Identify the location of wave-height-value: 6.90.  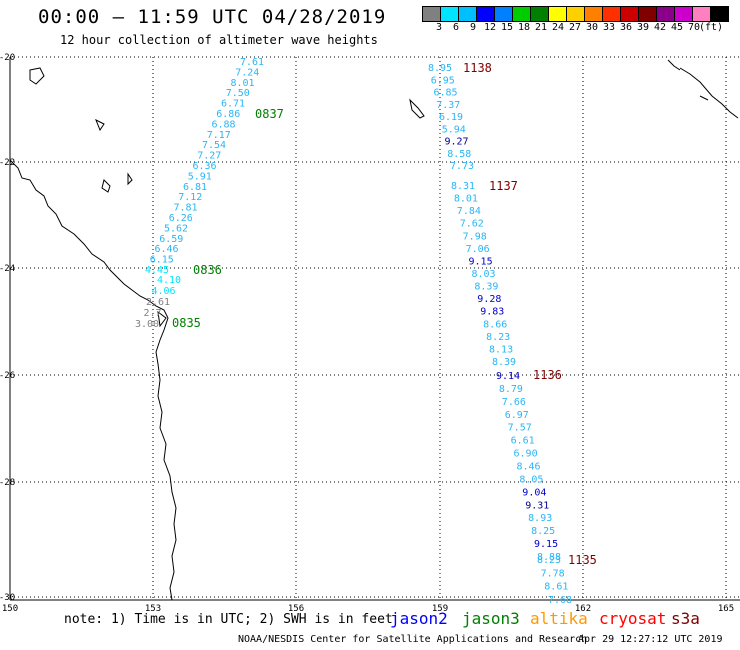
(526, 454).